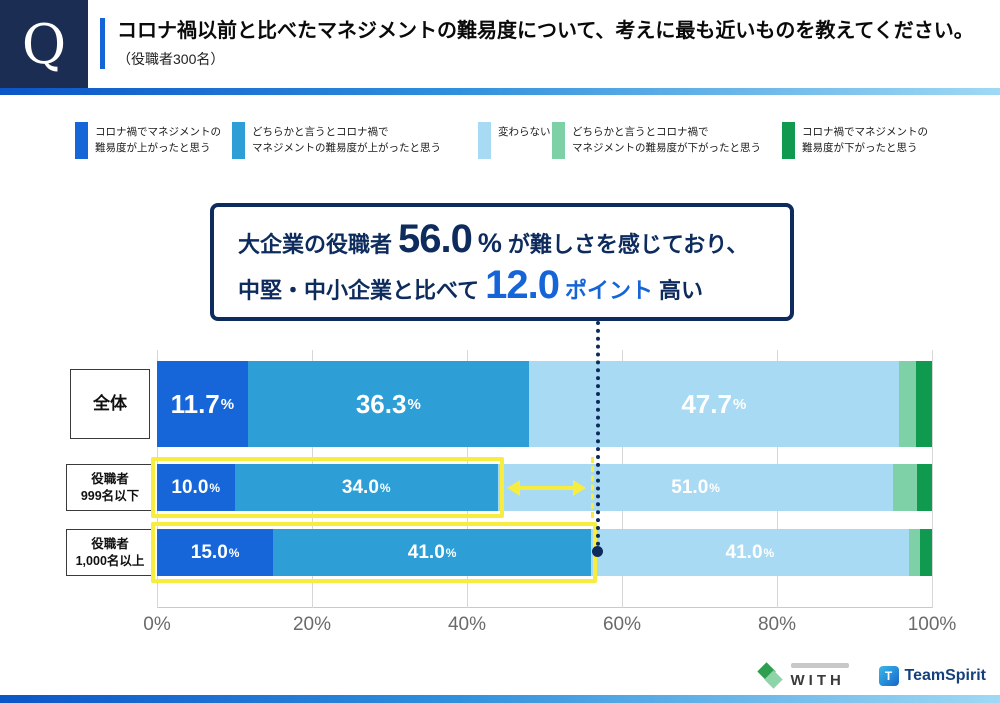 Image resolution: width=1000 pixels, height=703 pixels. What do you see at coordinates (666, 148) in the screenshot?
I see `legend-label-line: マネジメントの難易度が下がったと思う` at bounding box center [666, 148].